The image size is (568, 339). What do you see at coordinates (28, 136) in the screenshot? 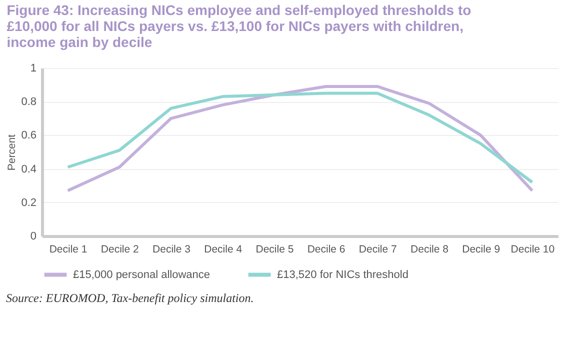
I see `y-tick-label: 0.6` at bounding box center [28, 136].